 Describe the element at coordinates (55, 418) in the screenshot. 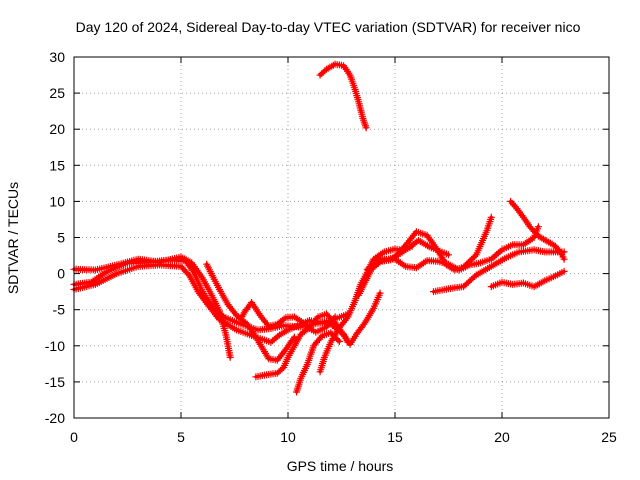

I see `y-tick-label: -20` at that location.